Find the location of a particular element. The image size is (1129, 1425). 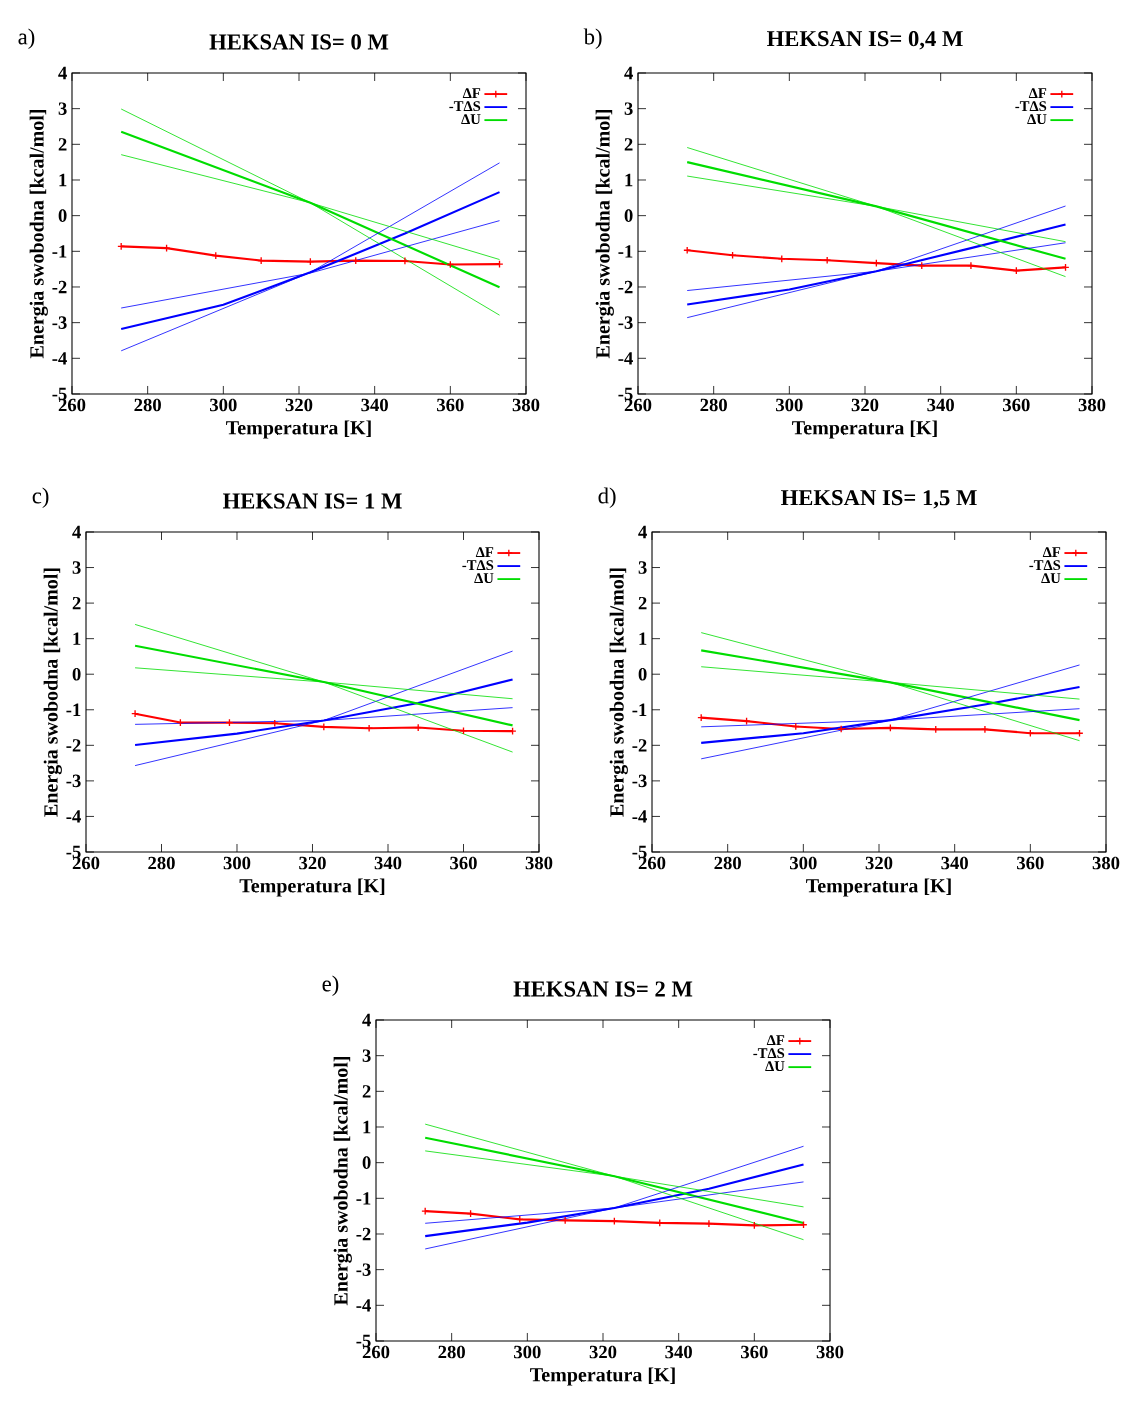

chart-title: HEKSAN IS= 2 M is located at coordinates (603, 989).